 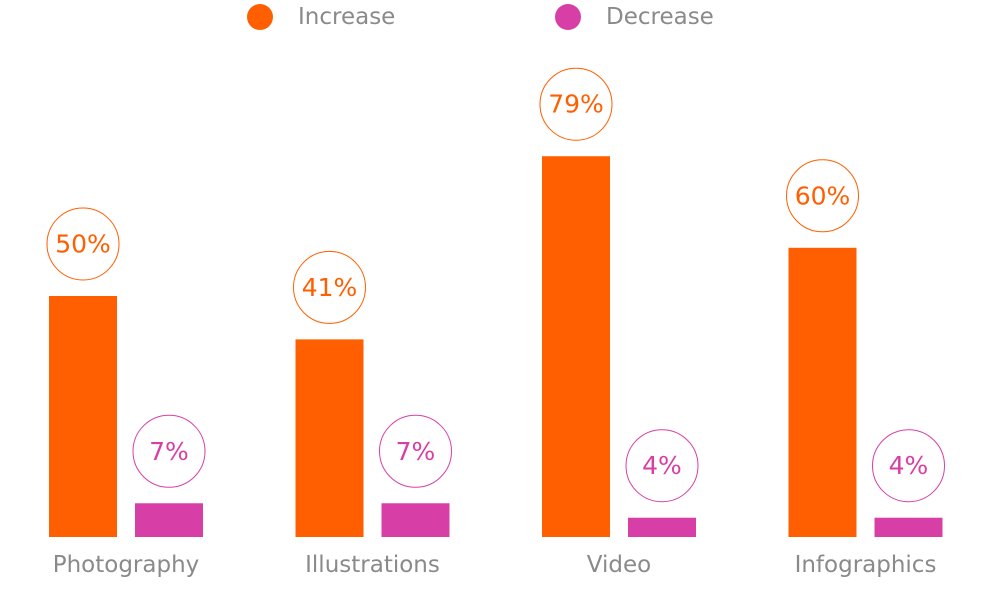 I want to click on x-tick-label: Video, so click(x=619, y=565).